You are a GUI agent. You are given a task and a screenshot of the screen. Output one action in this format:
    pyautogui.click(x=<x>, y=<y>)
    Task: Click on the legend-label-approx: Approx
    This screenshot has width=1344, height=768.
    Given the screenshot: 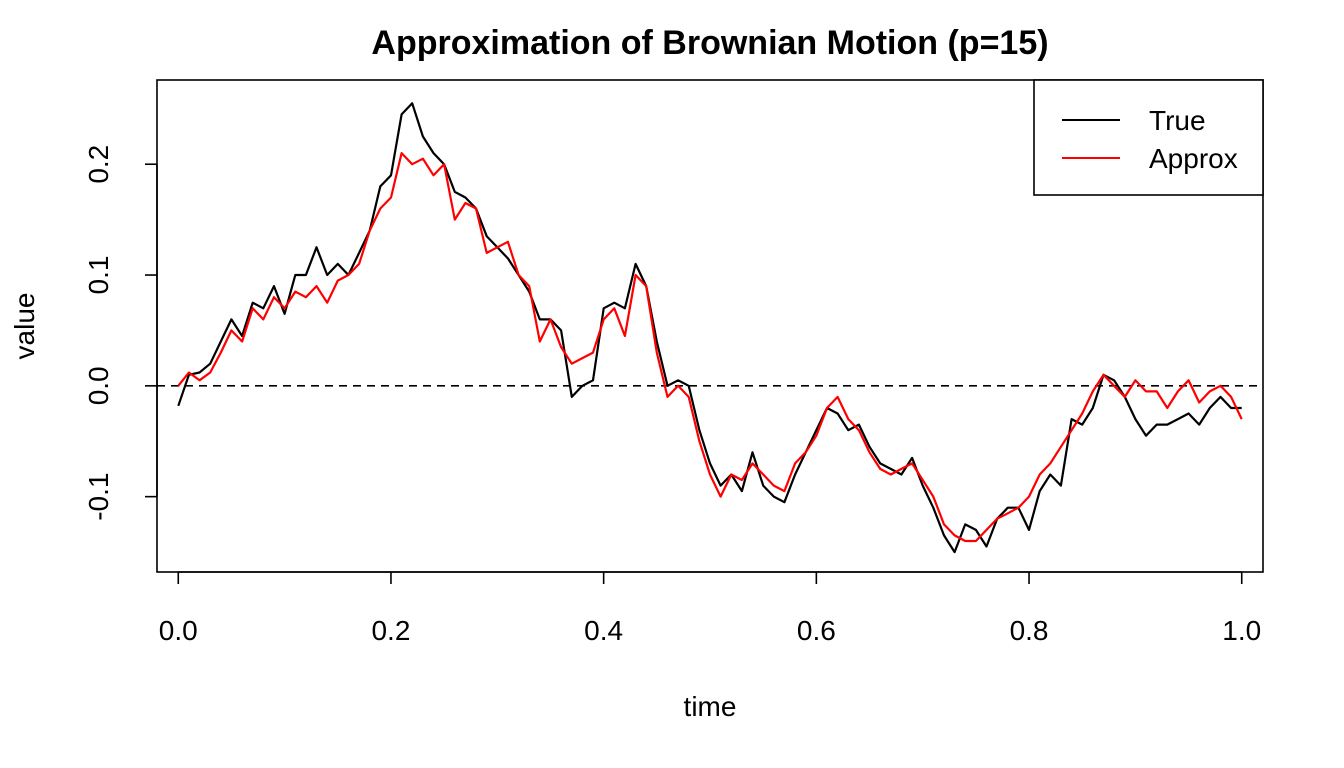 What is the action you would take?
    pyautogui.click(x=1193, y=158)
    